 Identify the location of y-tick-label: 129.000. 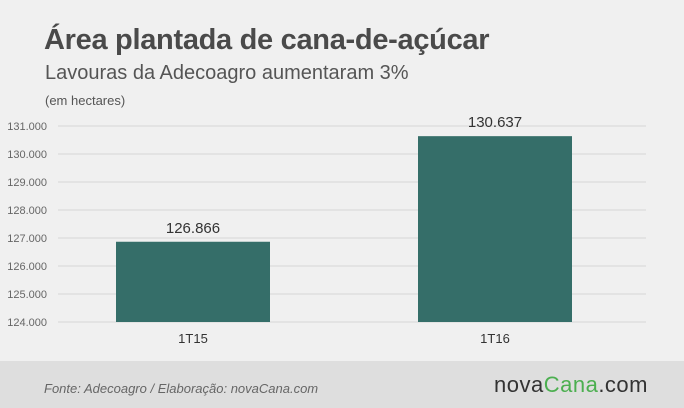
(27, 183).